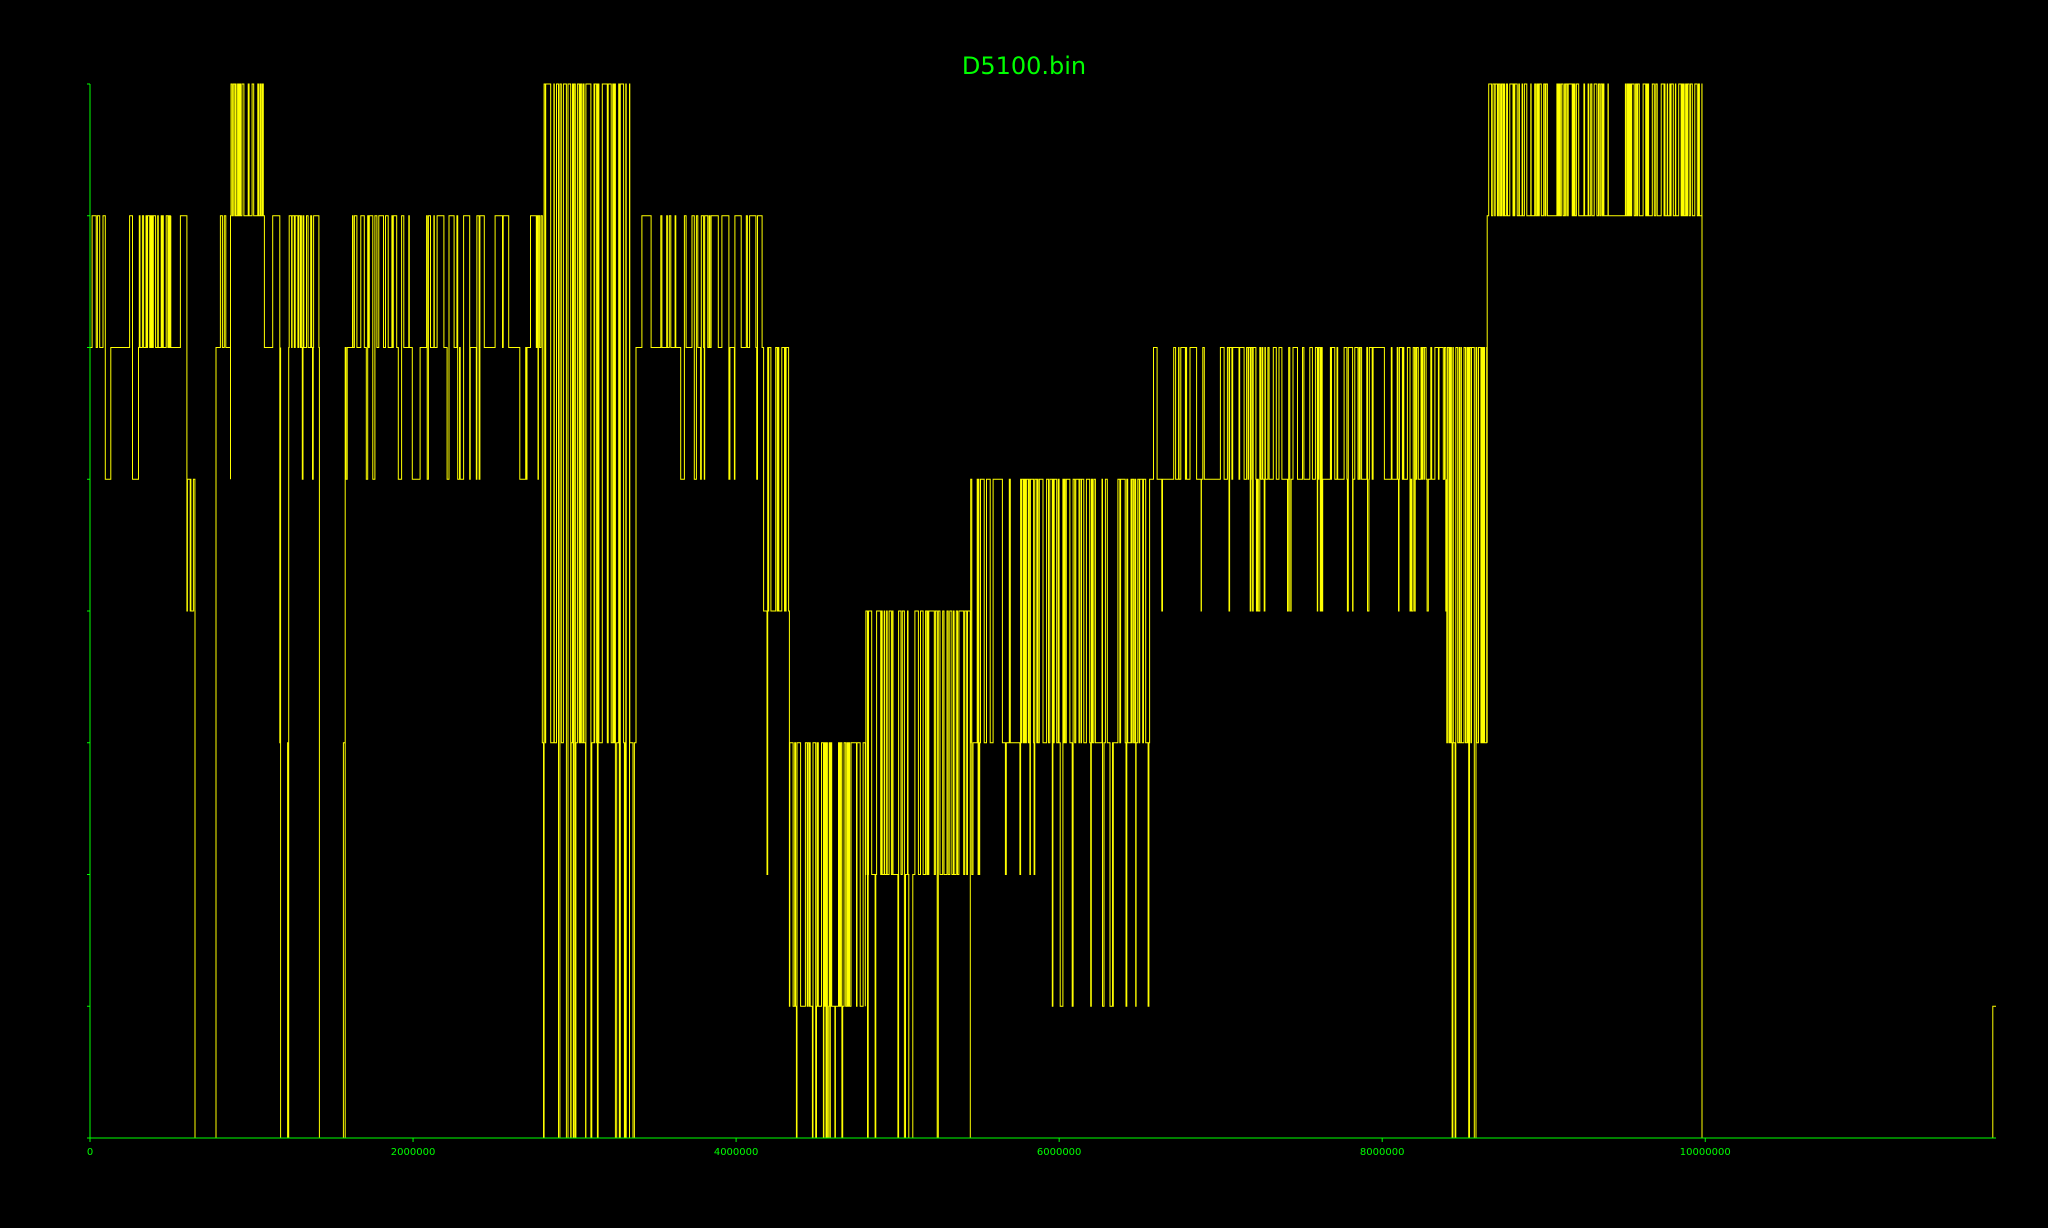 The height and width of the screenshot is (1228, 2048). I want to click on x-tick-label: 10000000, so click(1705, 1152).